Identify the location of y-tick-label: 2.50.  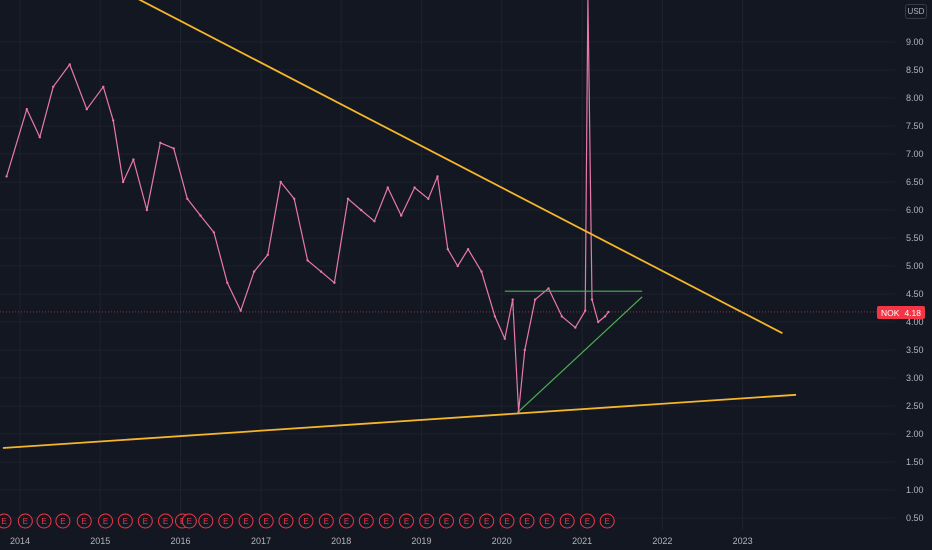
(915, 406).